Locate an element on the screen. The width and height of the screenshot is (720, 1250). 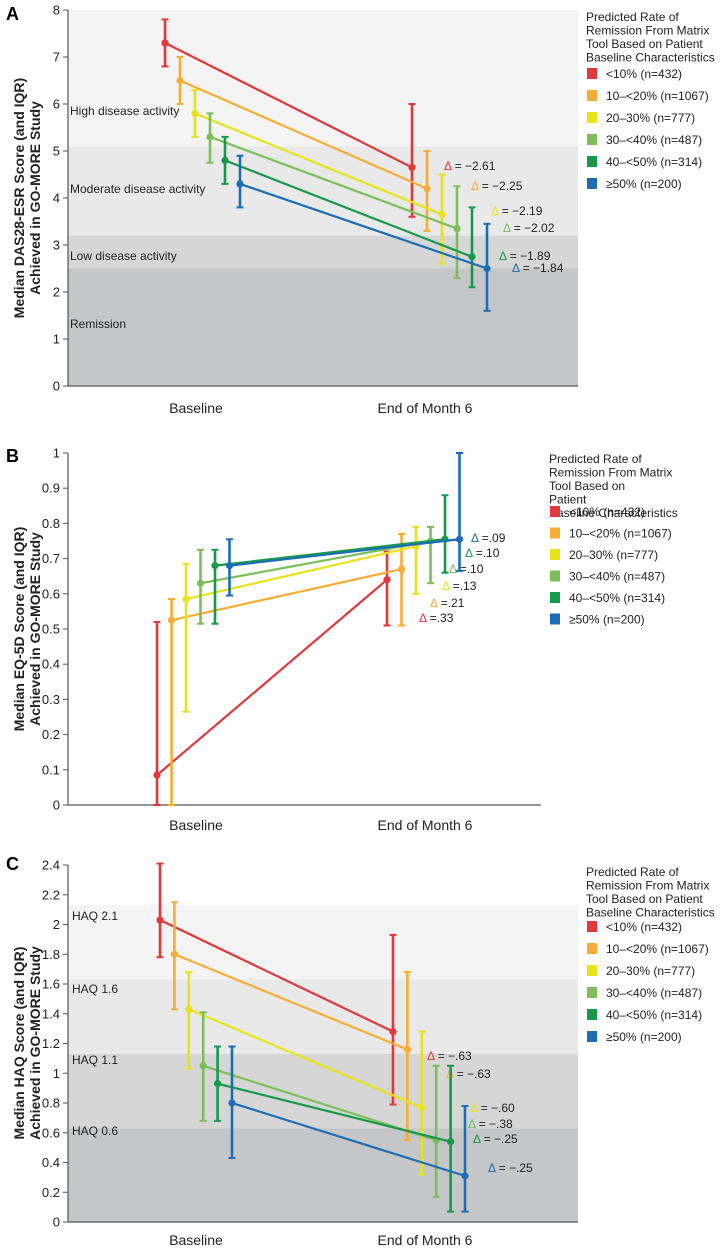
y-axis-label-line: Achieved in GO-MORE Study is located at coordinates (35, 629).